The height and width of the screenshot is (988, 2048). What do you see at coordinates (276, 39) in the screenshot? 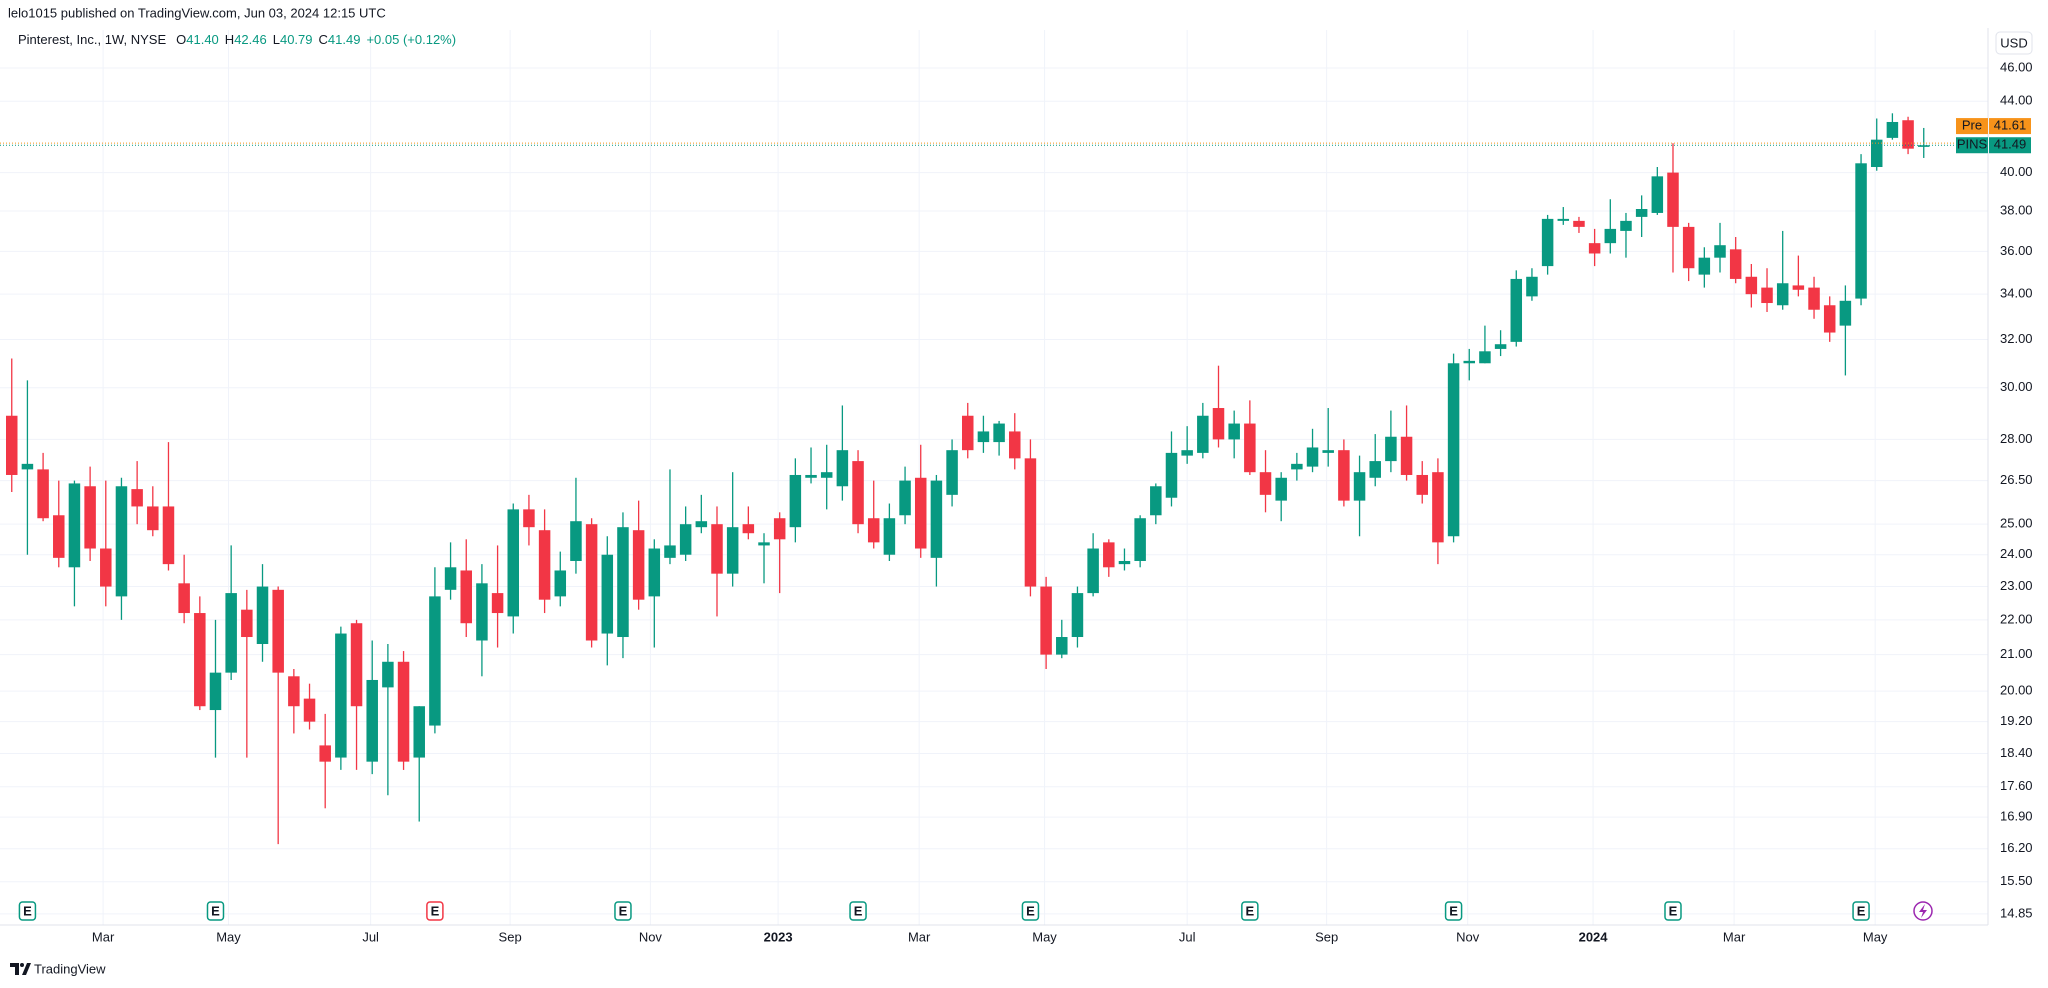
I see `l-label: L` at bounding box center [276, 39].